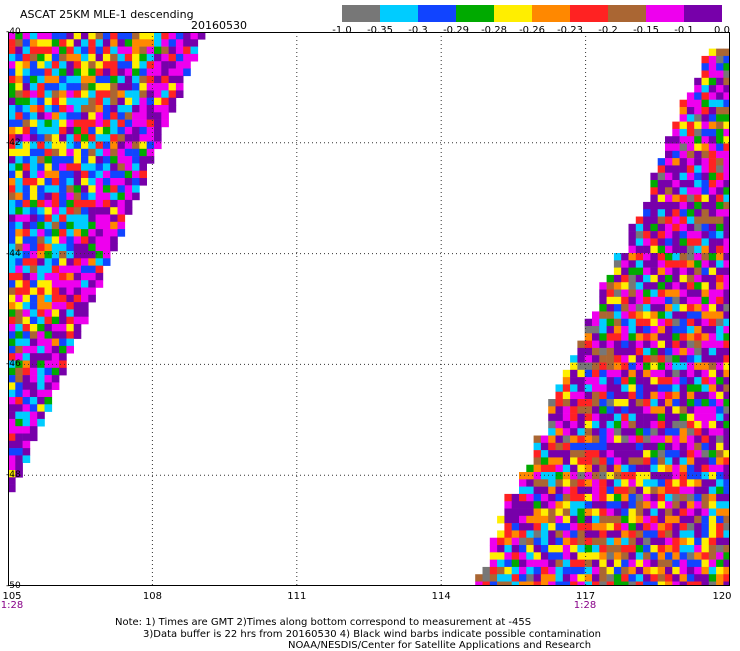 Image resolution: width=740 pixels, height=651 pixels. Describe the element at coordinates (513, 13) in the screenshot. I see `colorbar-segment` at that location.